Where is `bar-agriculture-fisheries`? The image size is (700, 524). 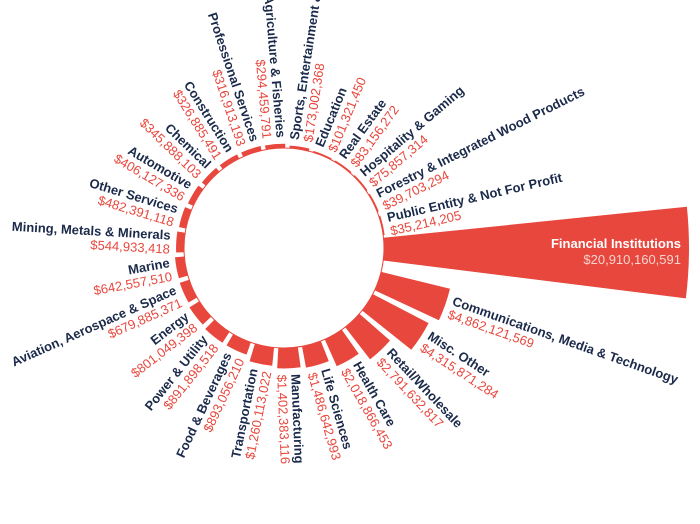
bar-agriculture-fisheries is located at coordinates (275, 146).